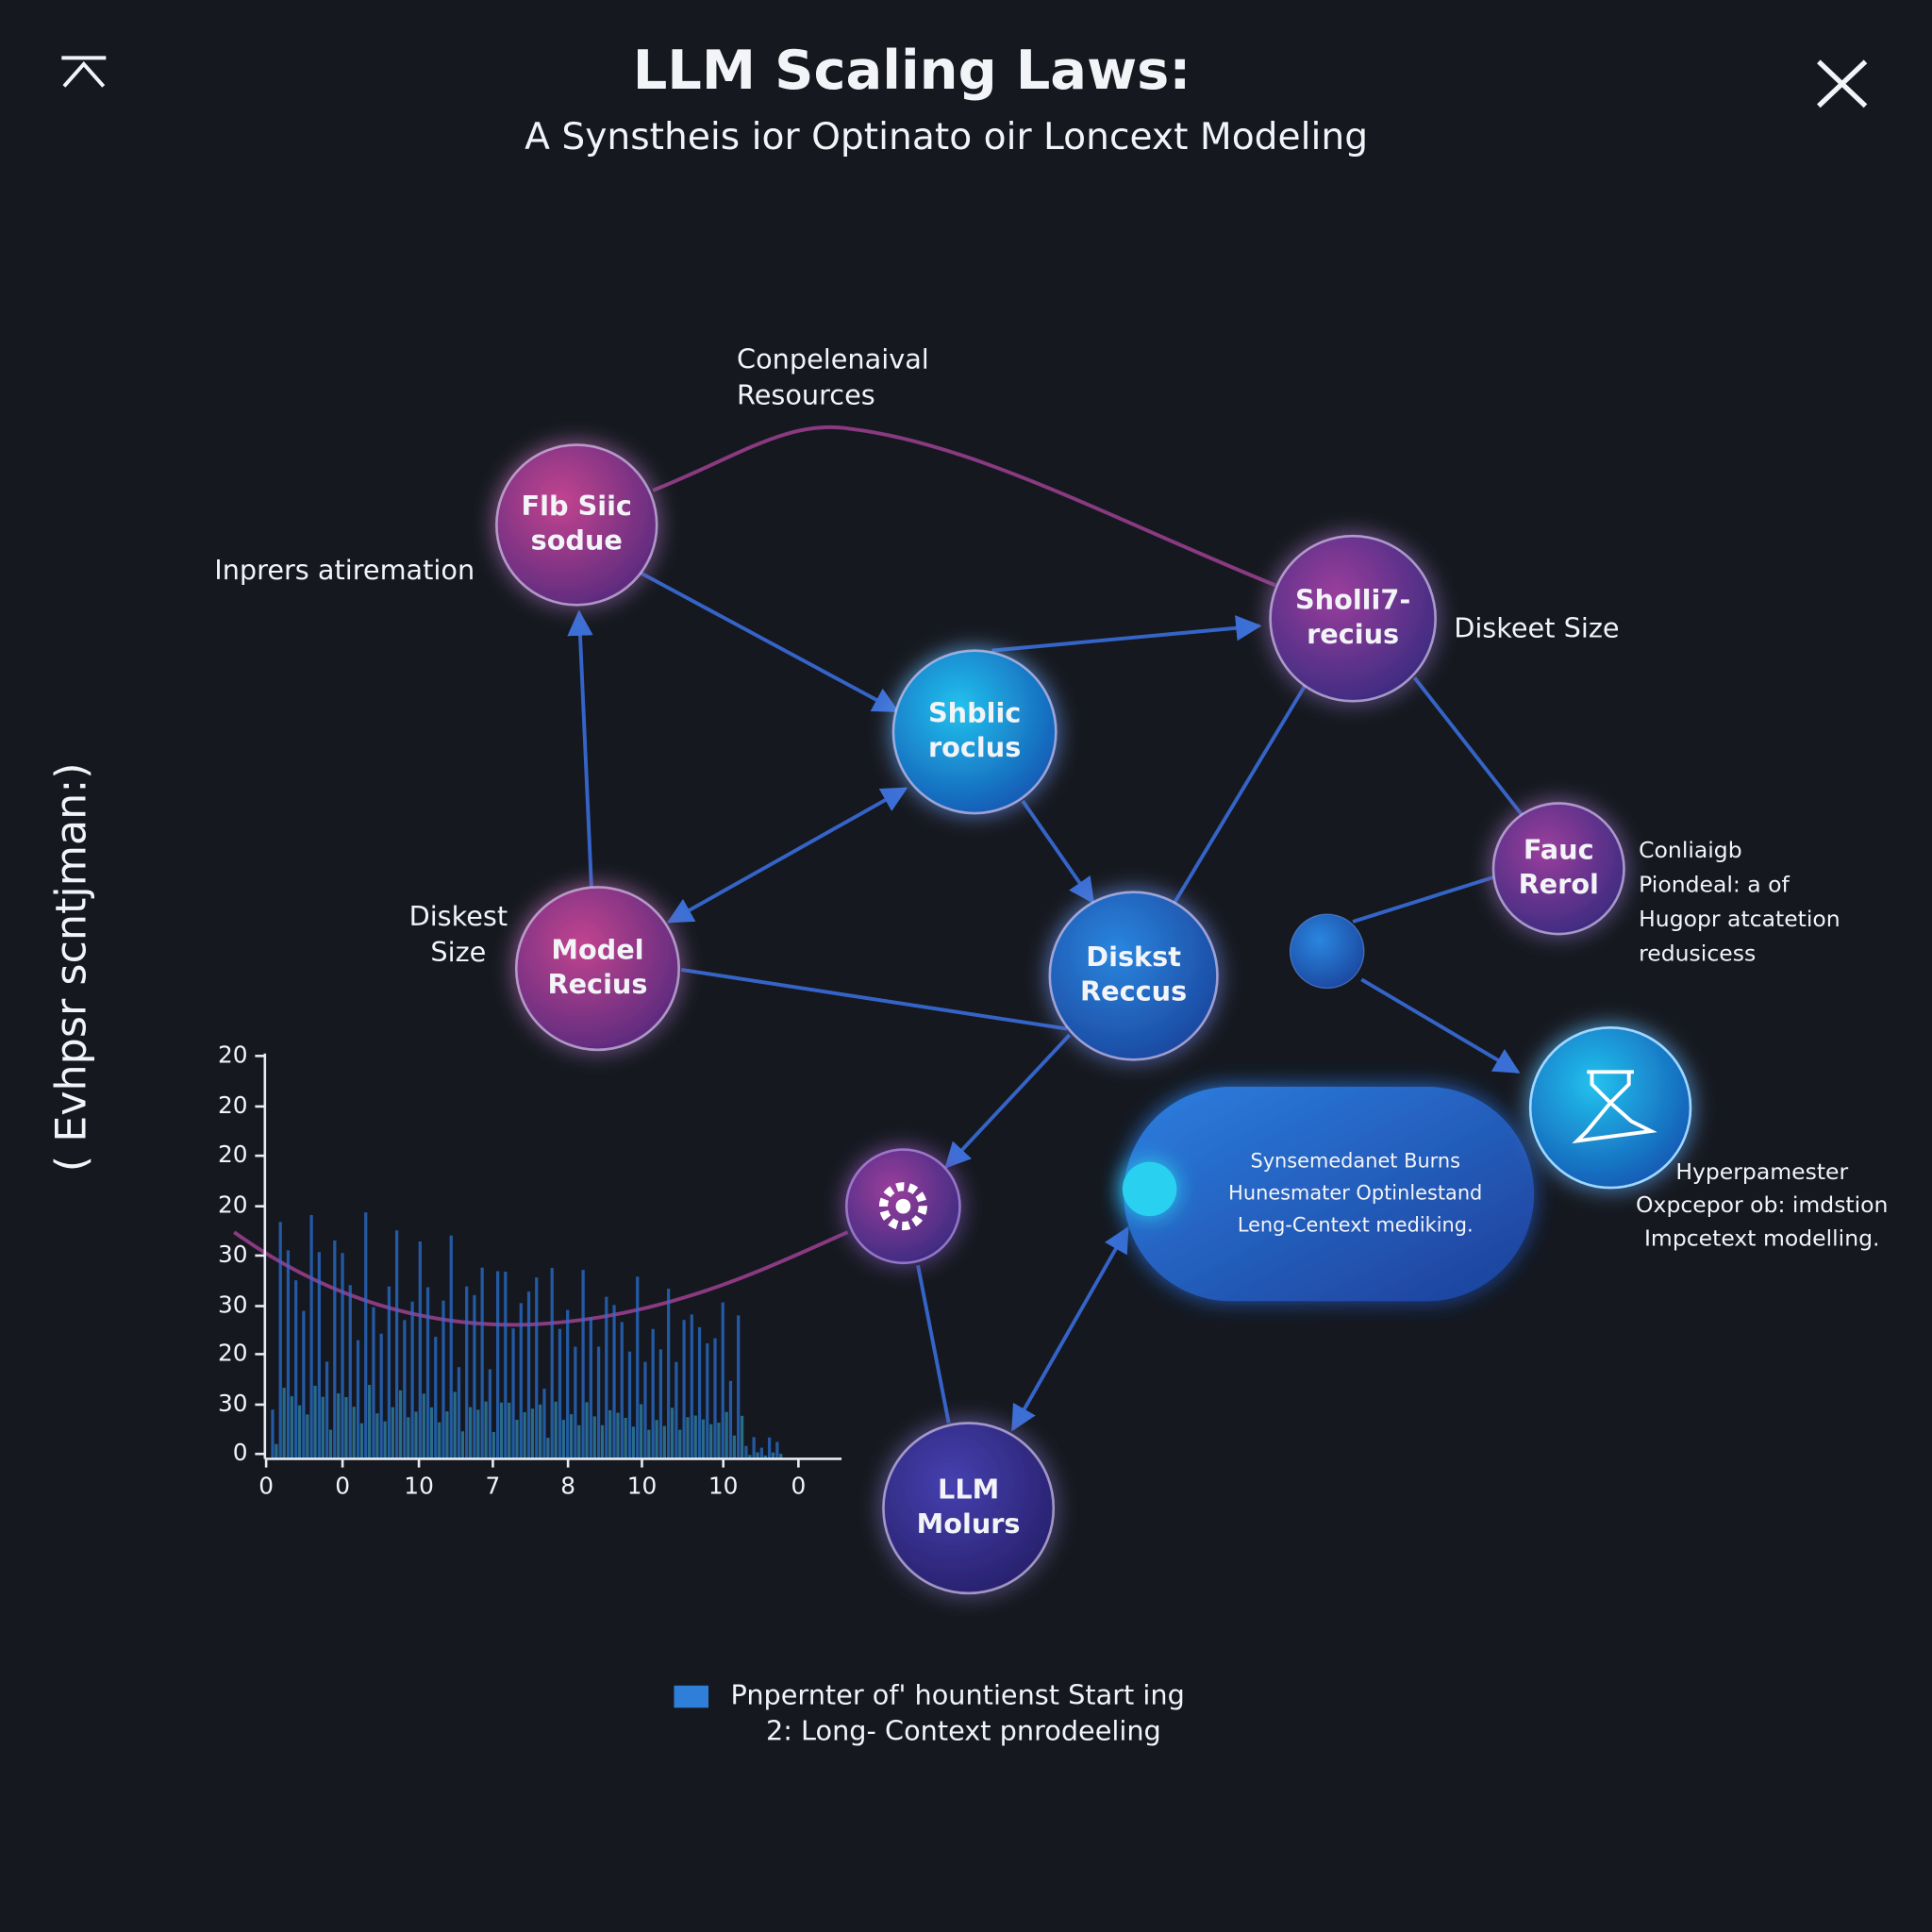 The height and width of the screenshot is (1932, 1932). What do you see at coordinates (1559, 884) in the screenshot?
I see `node-label: Rerol` at bounding box center [1559, 884].